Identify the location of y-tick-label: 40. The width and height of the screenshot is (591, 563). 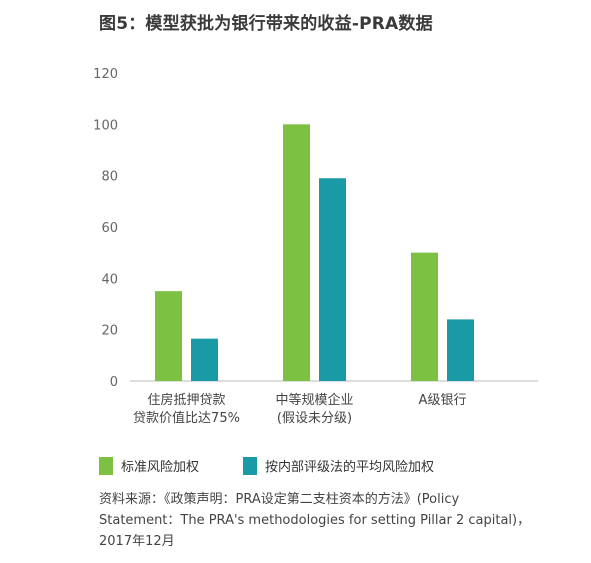
(109, 279).